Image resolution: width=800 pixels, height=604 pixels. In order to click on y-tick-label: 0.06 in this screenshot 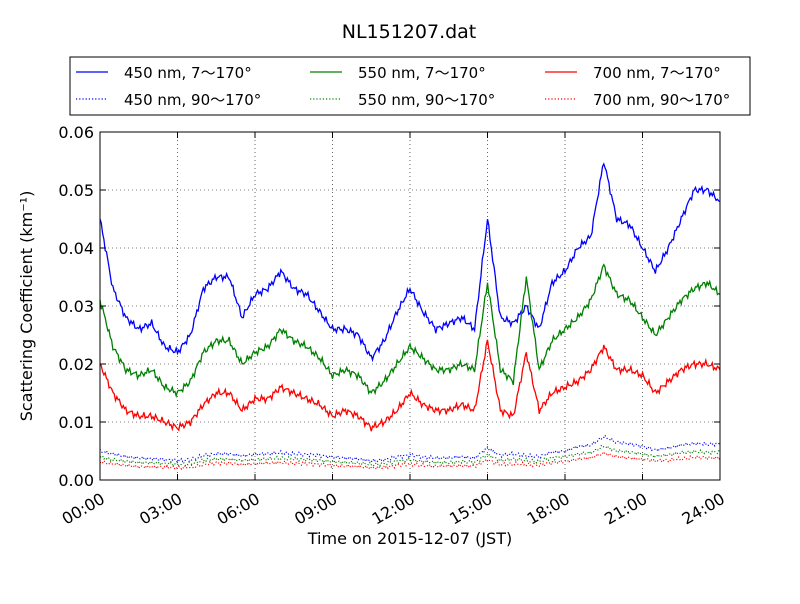, I will do `click(76, 132)`.